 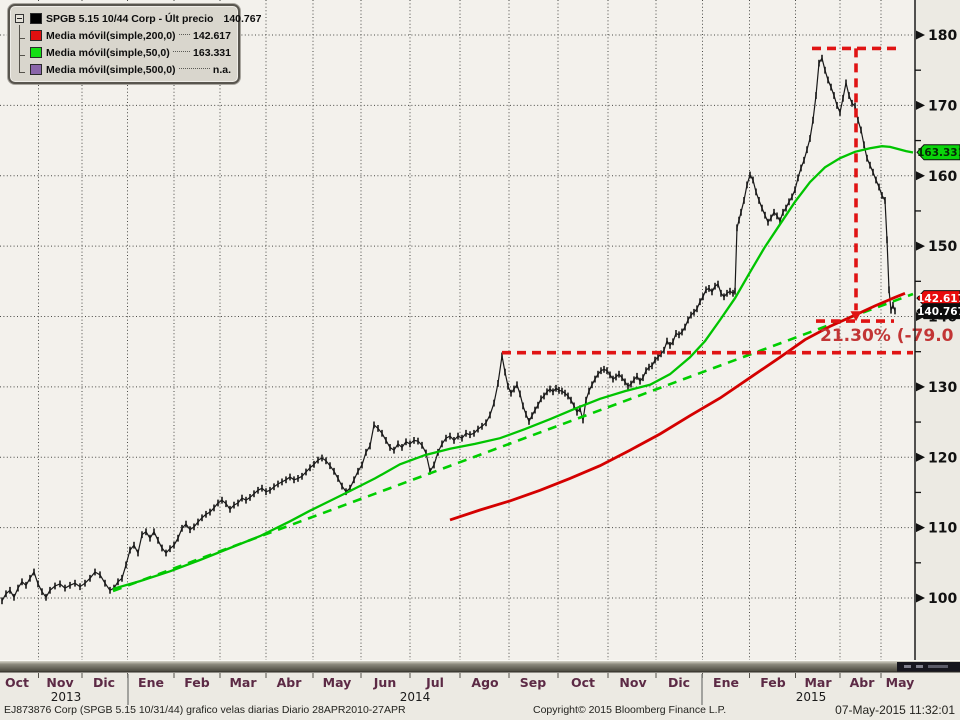 I want to click on legend-value: n.a., so click(x=221, y=69).